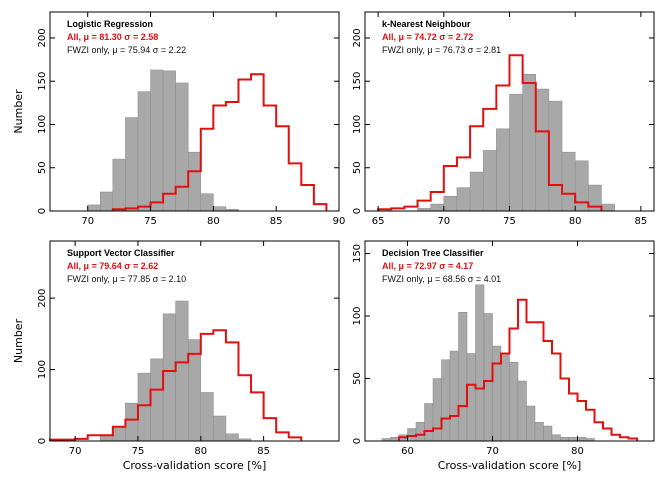 This screenshot has width=666, height=485. What do you see at coordinates (126, 50) in the screenshot?
I see `fwzi-stats-annotation: FWZI only, μ = 75.94 σ = 2.22` at bounding box center [126, 50].